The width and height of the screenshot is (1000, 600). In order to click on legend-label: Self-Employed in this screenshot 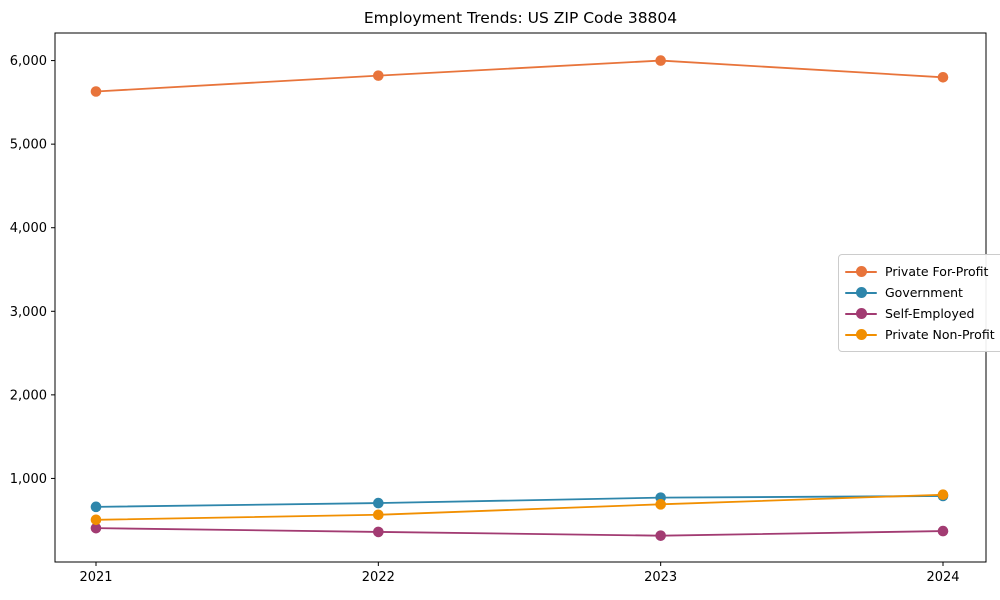, I will do `click(930, 313)`.